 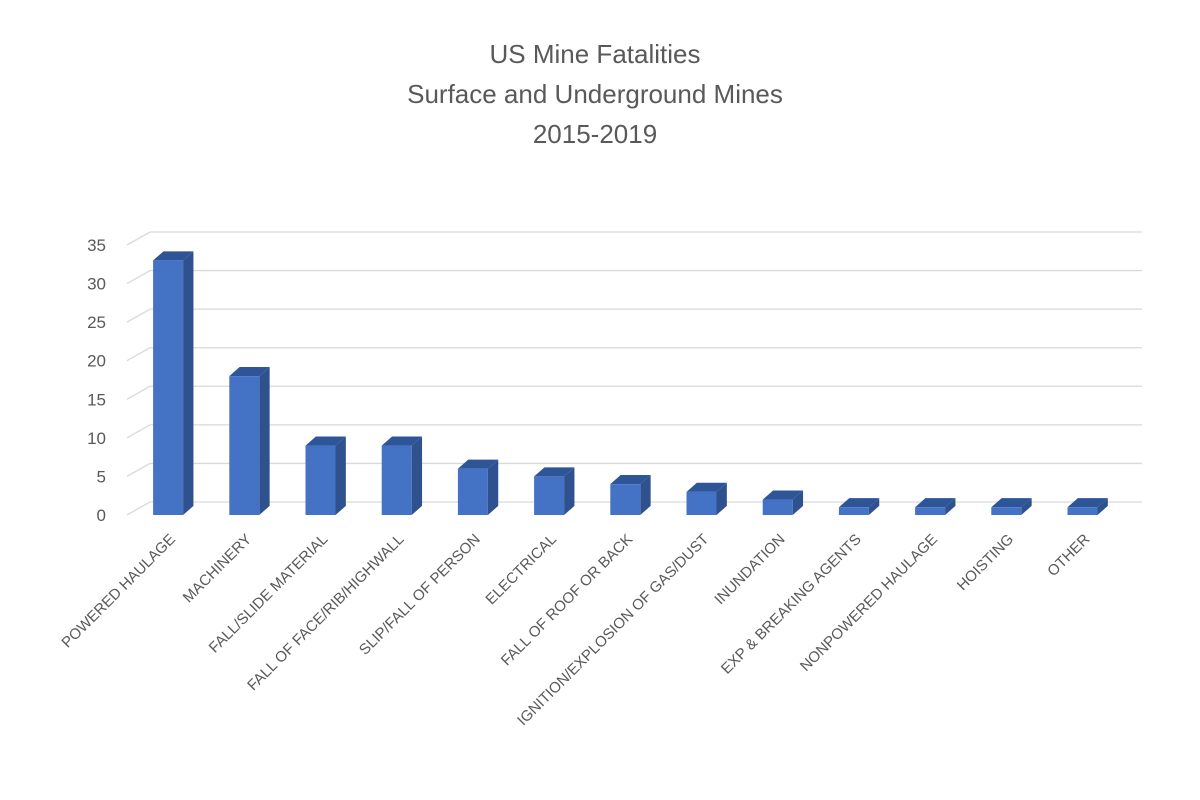 What do you see at coordinates (101, 476) in the screenshot?
I see `y-tick-label: 5` at bounding box center [101, 476].